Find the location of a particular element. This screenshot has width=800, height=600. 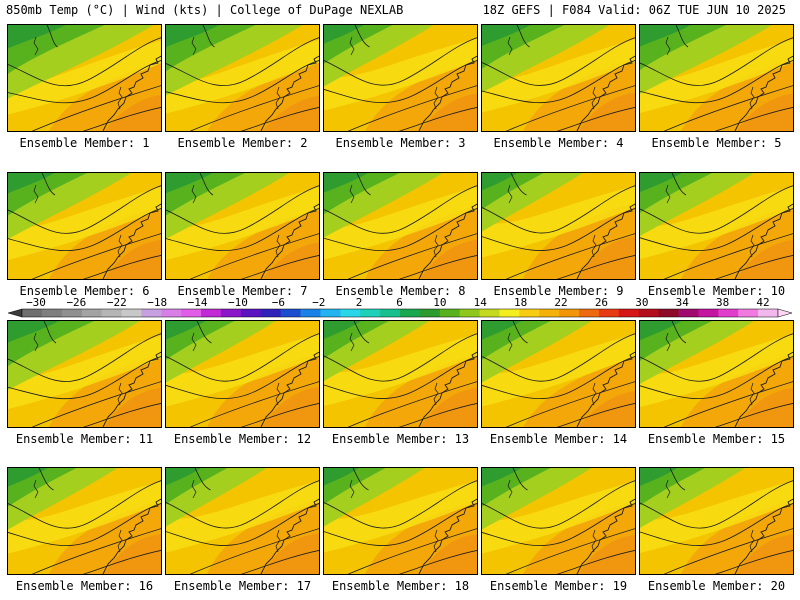

colorbar-min-arrow is located at coordinates (15, 313).